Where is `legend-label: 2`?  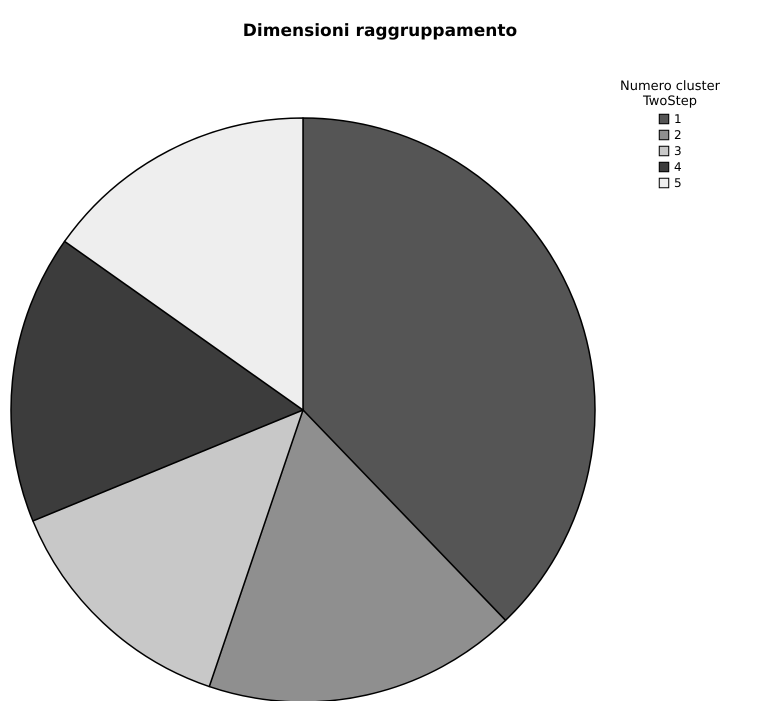
legend-label: 2 is located at coordinates (678, 135).